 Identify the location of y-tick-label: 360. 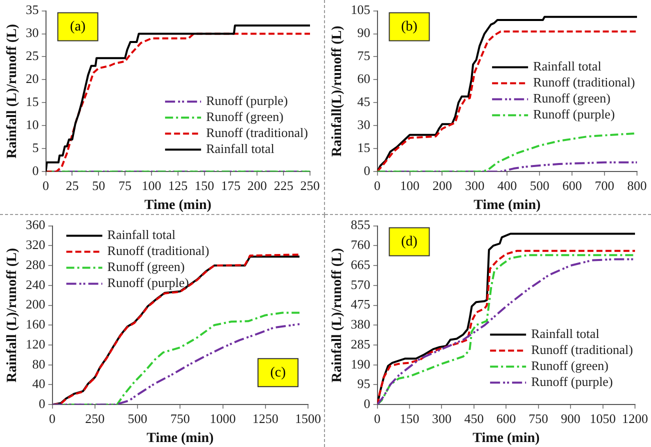
(36, 224).